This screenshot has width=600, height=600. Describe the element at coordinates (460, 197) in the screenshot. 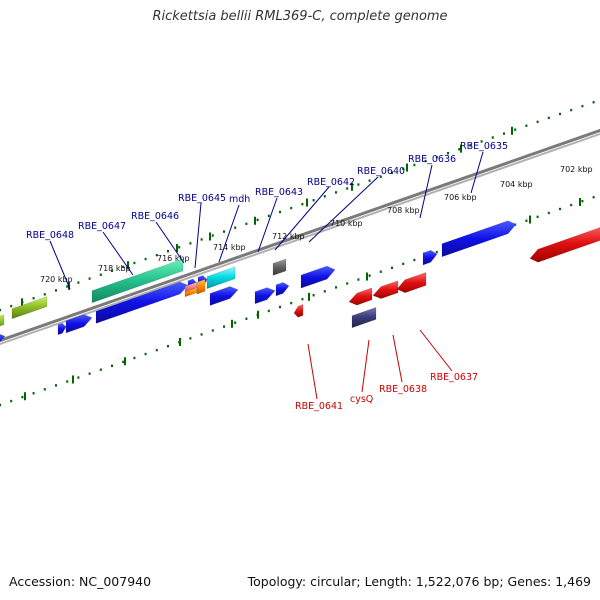

I see `tick-label: 706 kbp` at that location.